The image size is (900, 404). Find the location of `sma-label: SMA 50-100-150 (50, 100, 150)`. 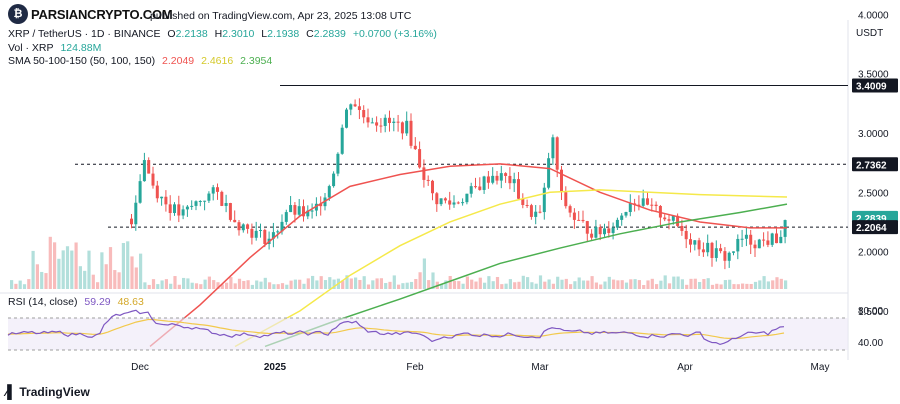

sma-label: SMA 50-100-150 (50, 100, 150) is located at coordinates (82, 61).